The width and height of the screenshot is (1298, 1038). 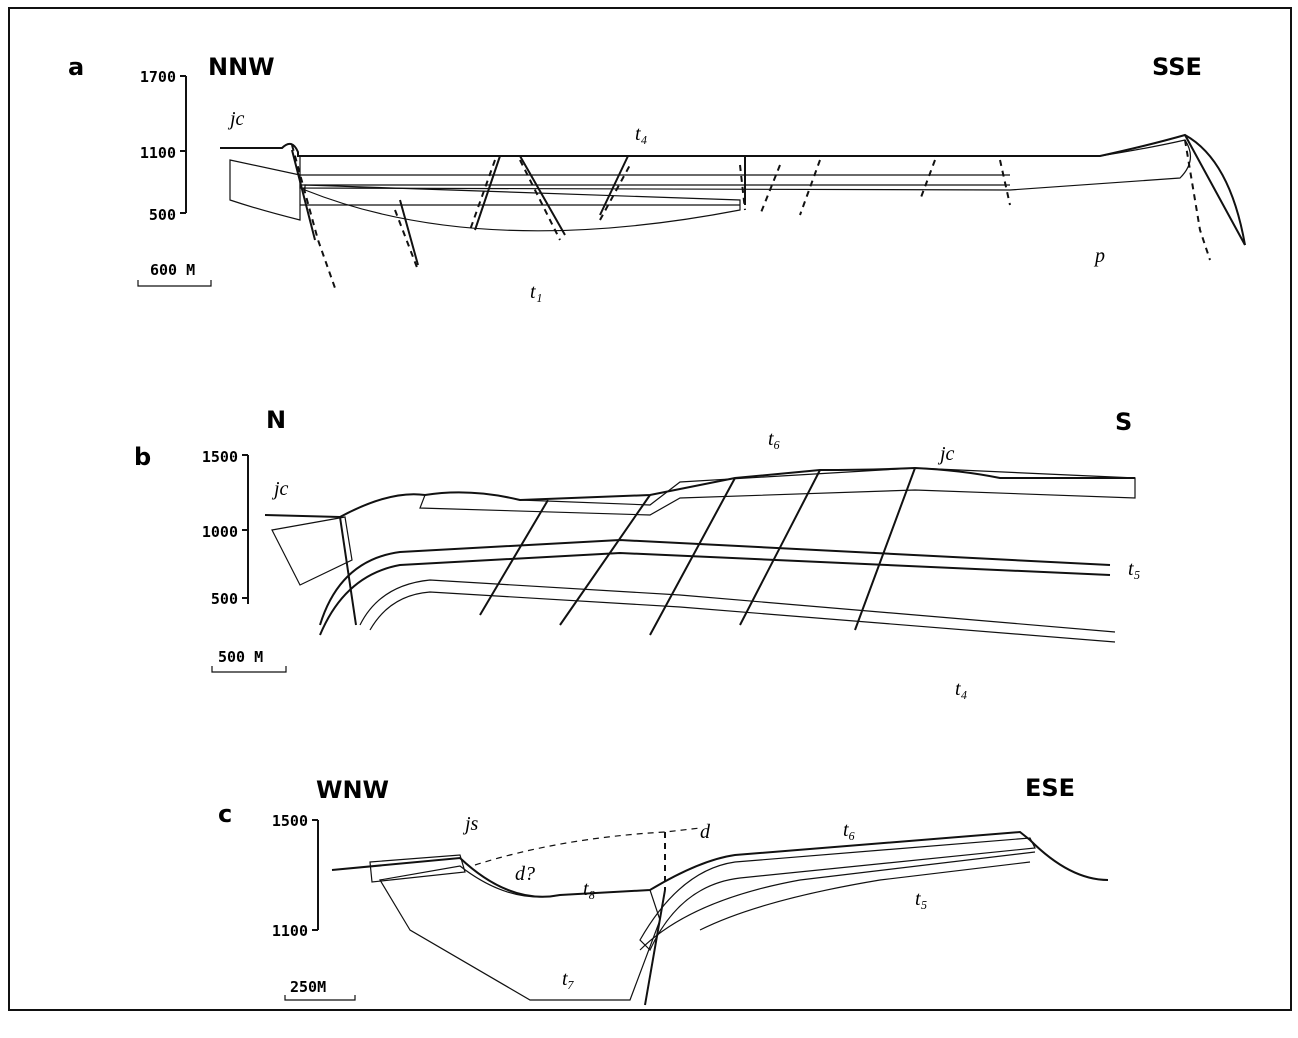 What do you see at coordinates (520, 933) in the screenshot?
I see `t7-marl` at bounding box center [520, 933].